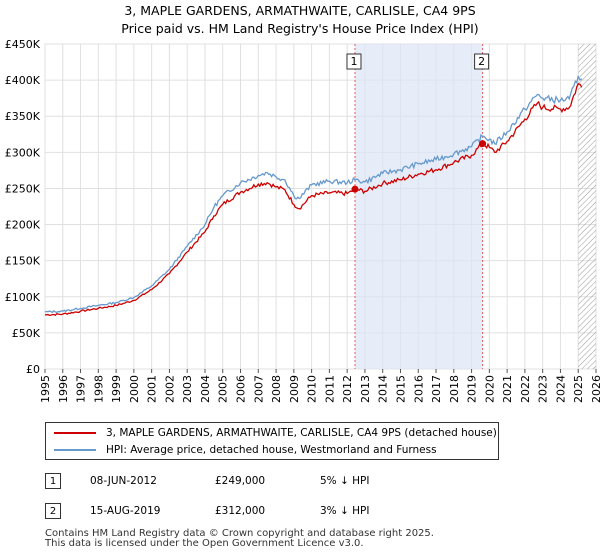  I want to click on x-tick-label: 2017, so click(436, 389).